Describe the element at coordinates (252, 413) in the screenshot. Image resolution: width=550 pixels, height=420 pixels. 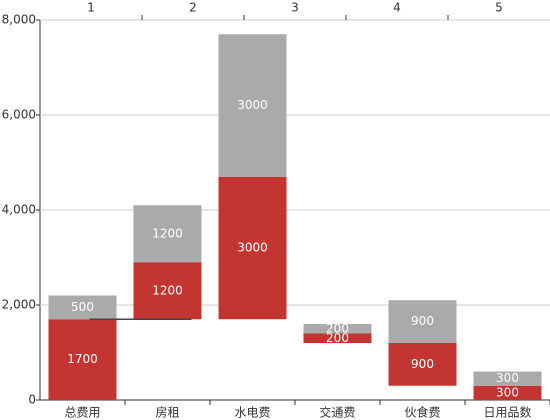
I see `x-tick-label: 水电费` at that location.